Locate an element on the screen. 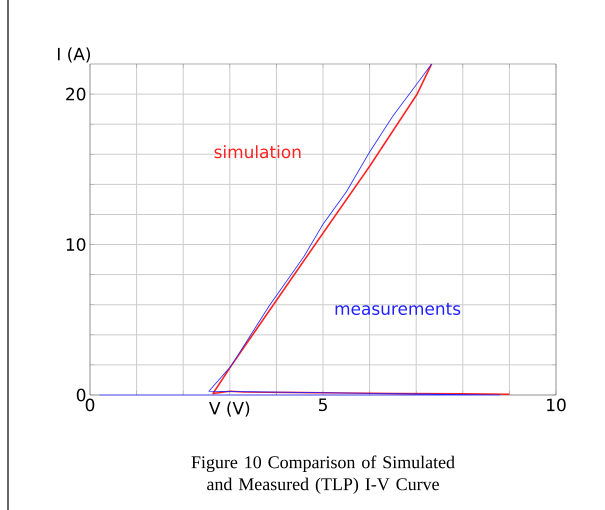 This screenshot has width=605, height=510. y-tick-label: 20 is located at coordinates (76, 94).